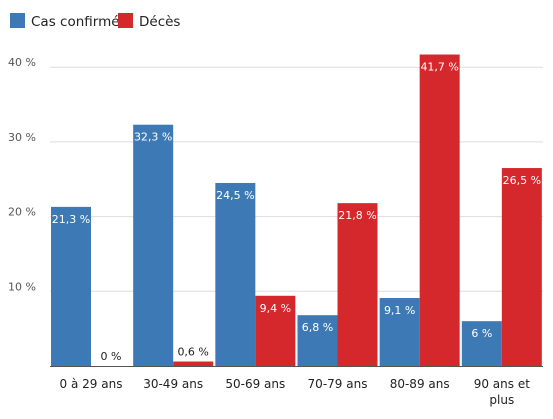 This screenshot has height=419, width=553. Describe the element at coordinates (235, 195) in the screenshot. I see `bar-value-label: 24,5 %` at that location.